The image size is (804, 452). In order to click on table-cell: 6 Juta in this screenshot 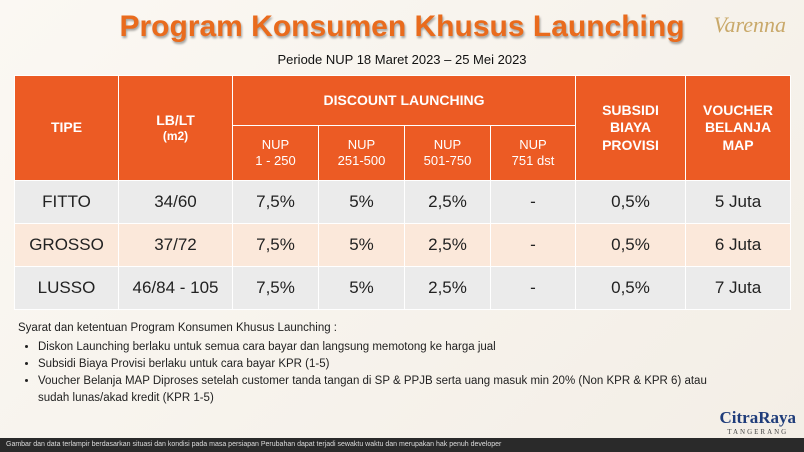, I will do `click(738, 245)`.